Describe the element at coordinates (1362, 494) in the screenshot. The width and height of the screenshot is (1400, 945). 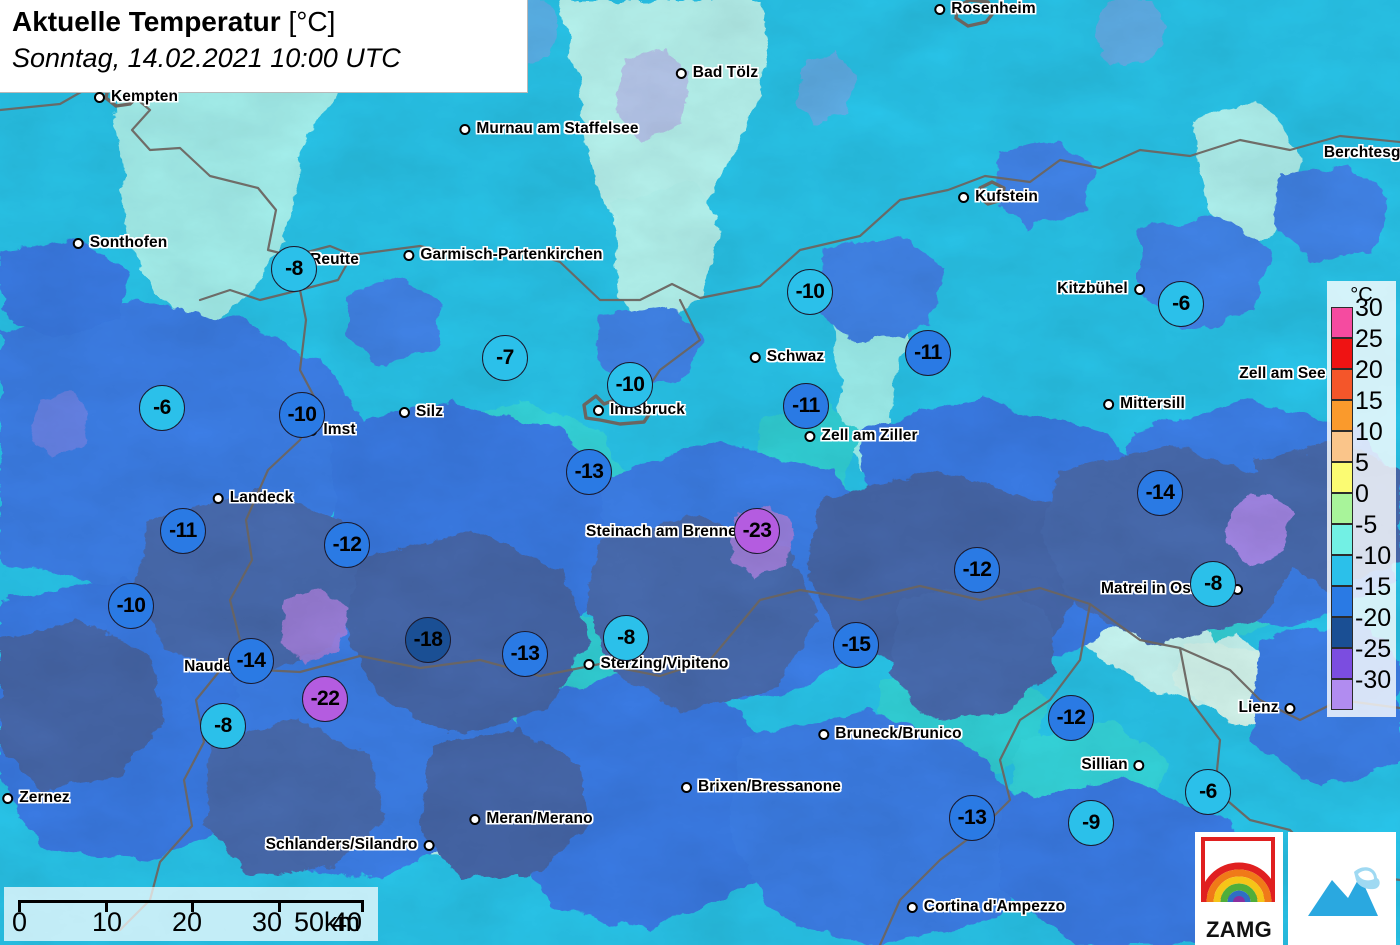
I see `legend-value-label: 0` at that location.